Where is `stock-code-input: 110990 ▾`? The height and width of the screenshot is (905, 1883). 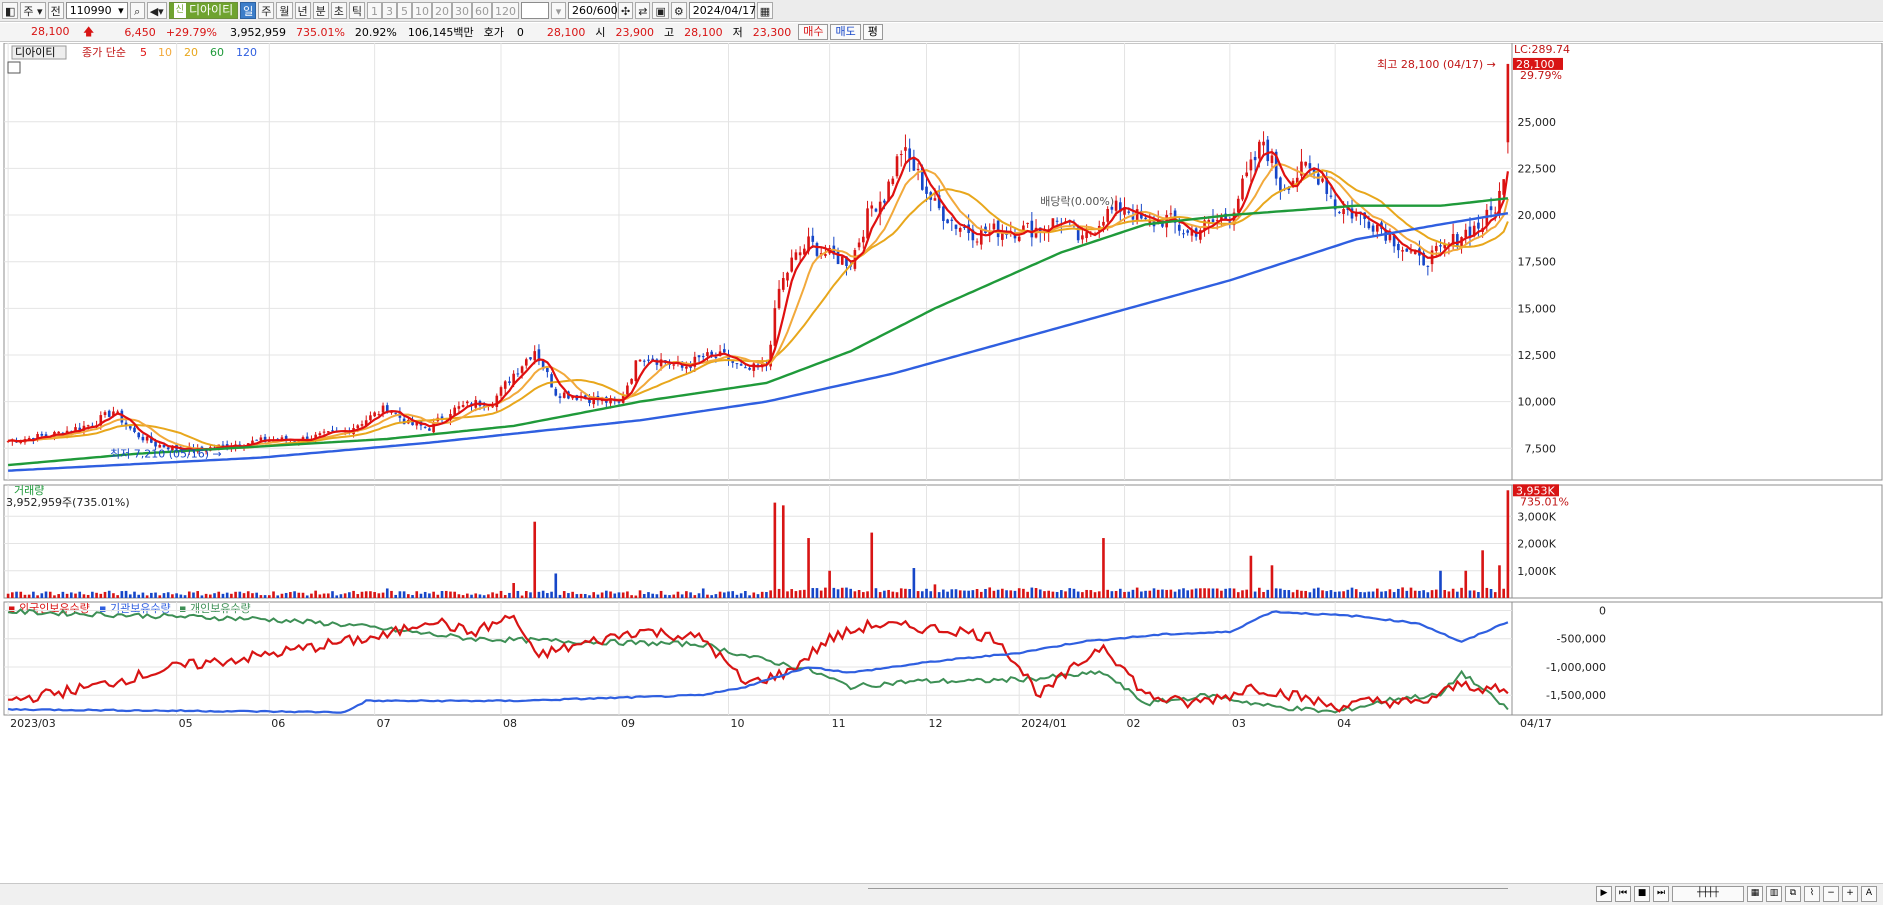 stock-code-input: 110990 ▾ is located at coordinates (96, 10).